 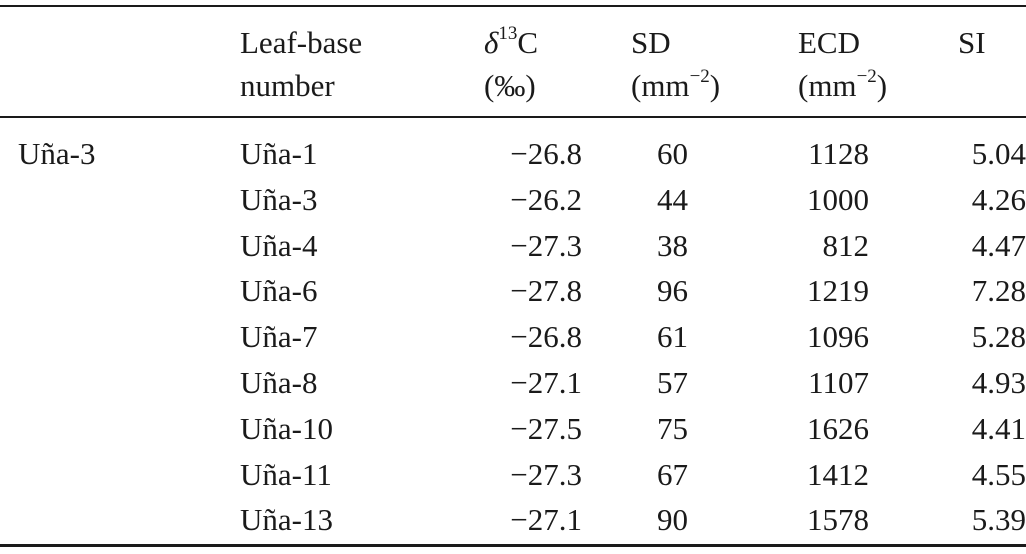 What do you see at coordinates (676, 84) in the screenshot?
I see `header-sd-unit: (mm−2)` at bounding box center [676, 84].